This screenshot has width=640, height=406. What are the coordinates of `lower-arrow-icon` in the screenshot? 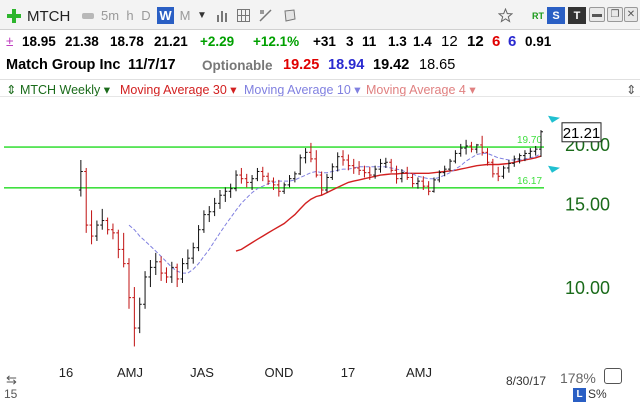 It's located at (554, 169).